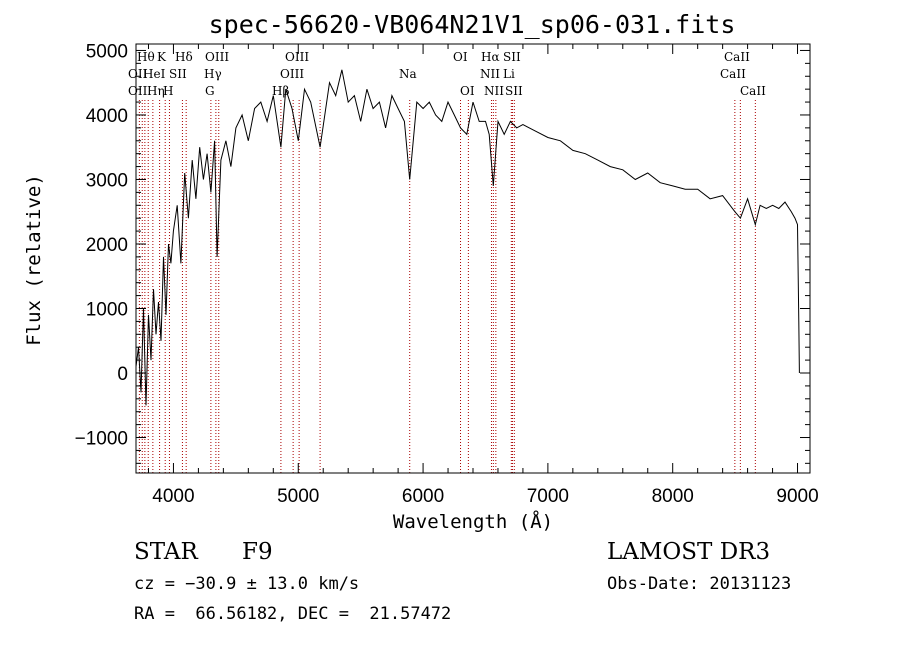  What do you see at coordinates (247, 584) in the screenshot?
I see `redshift-value: cz = −30.9 ± 13.0 km/s` at bounding box center [247, 584].